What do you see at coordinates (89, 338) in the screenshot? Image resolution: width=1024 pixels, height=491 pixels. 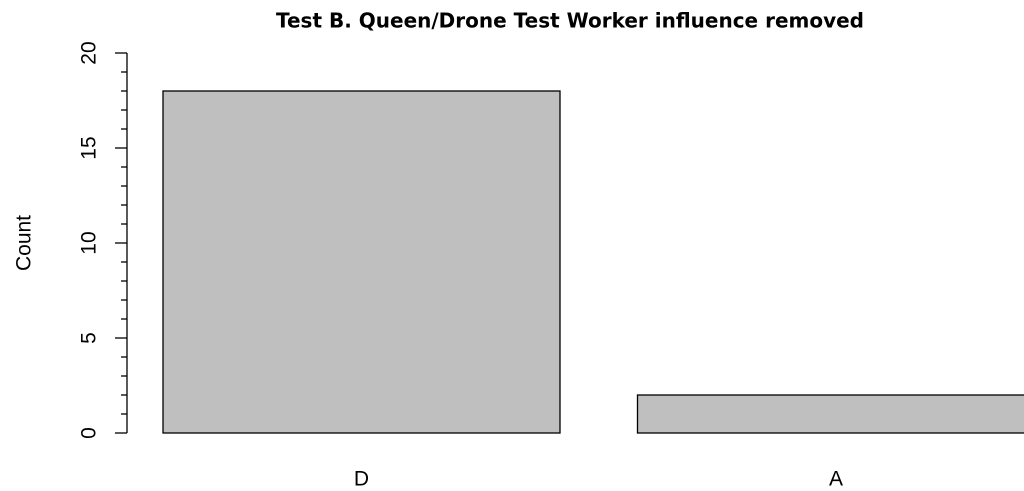 I see `y-tick-label: 5` at bounding box center [89, 338].